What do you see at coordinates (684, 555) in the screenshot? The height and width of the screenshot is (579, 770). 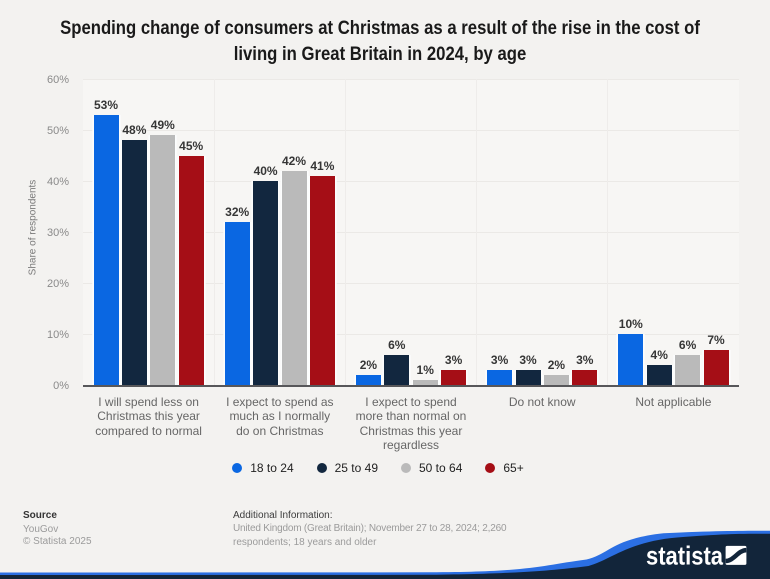 I see `svg-text: statista` at bounding box center [684, 555].